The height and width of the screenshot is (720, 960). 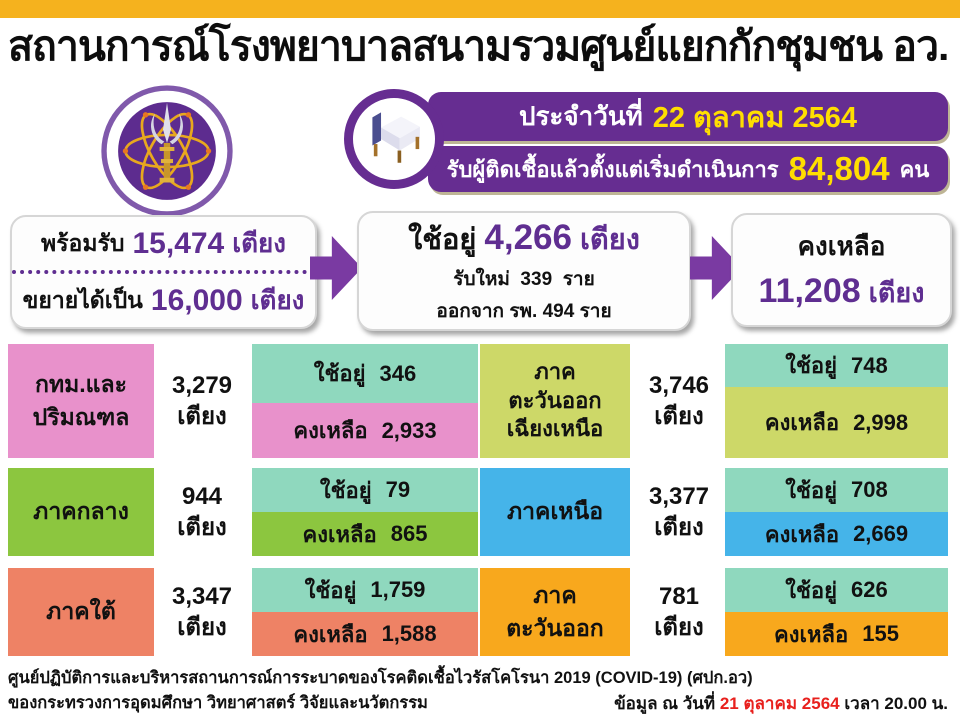 What do you see at coordinates (365, 490) in the screenshot?
I see `in-use-stat: ใช้อยู่ 79` at bounding box center [365, 490].